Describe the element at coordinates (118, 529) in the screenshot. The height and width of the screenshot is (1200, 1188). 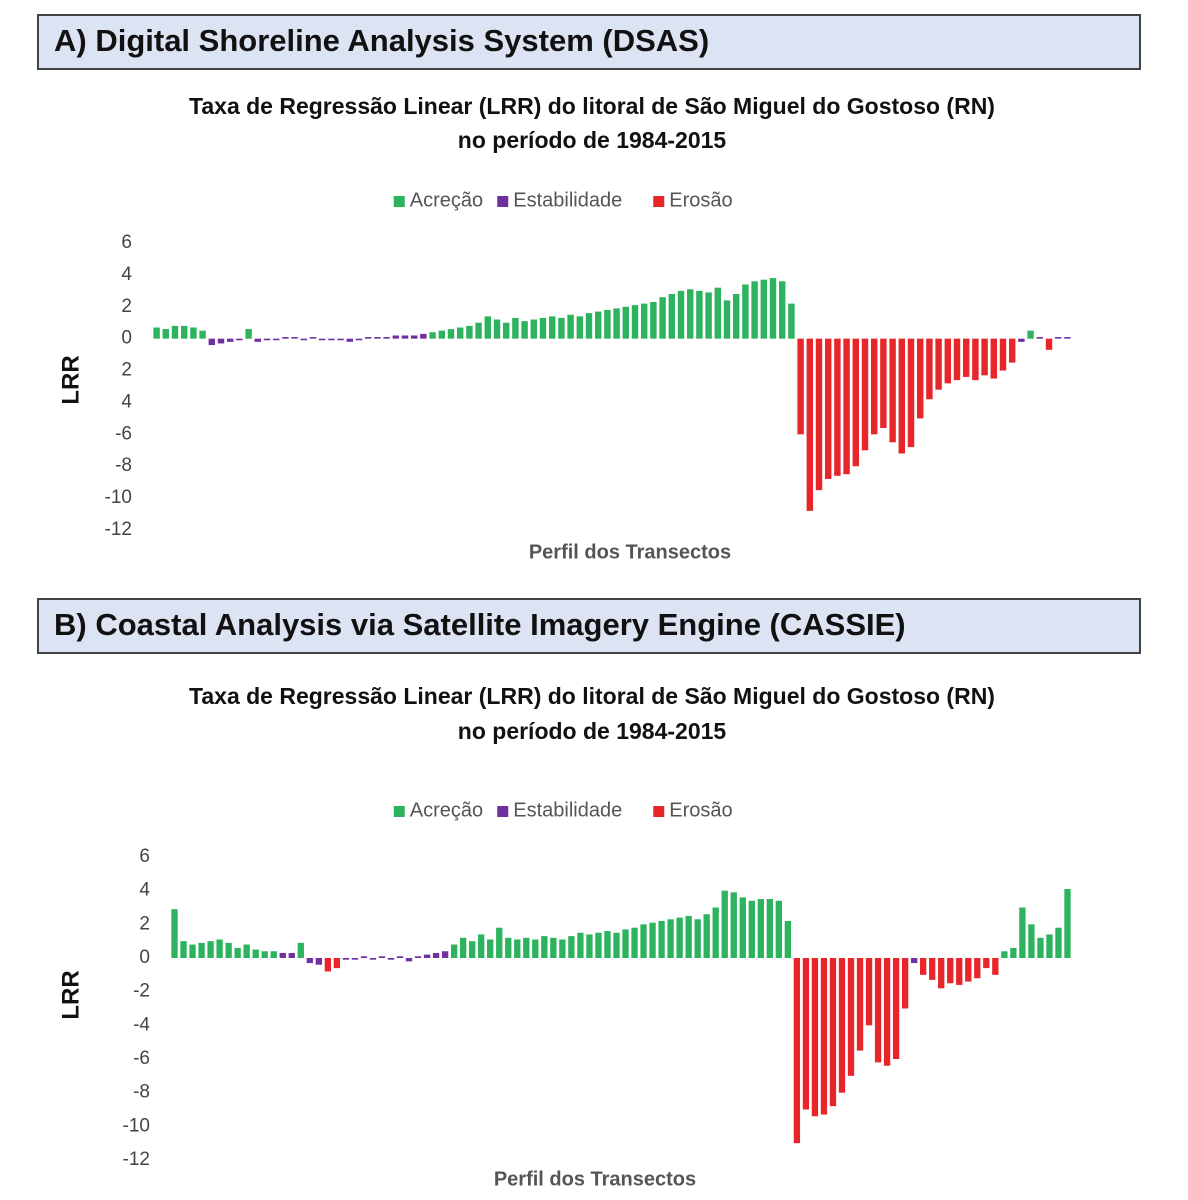
I see `y-tick-label: -12` at that location.